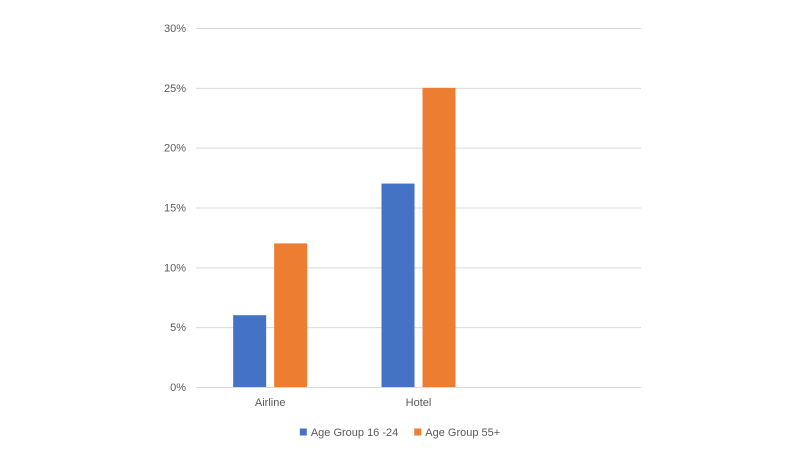 This screenshot has height=455, width=800. What do you see at coordinates (462, 433) in the screenshot?
I see `legend-label: Age Group 55+` at bounding box center [462, 433].